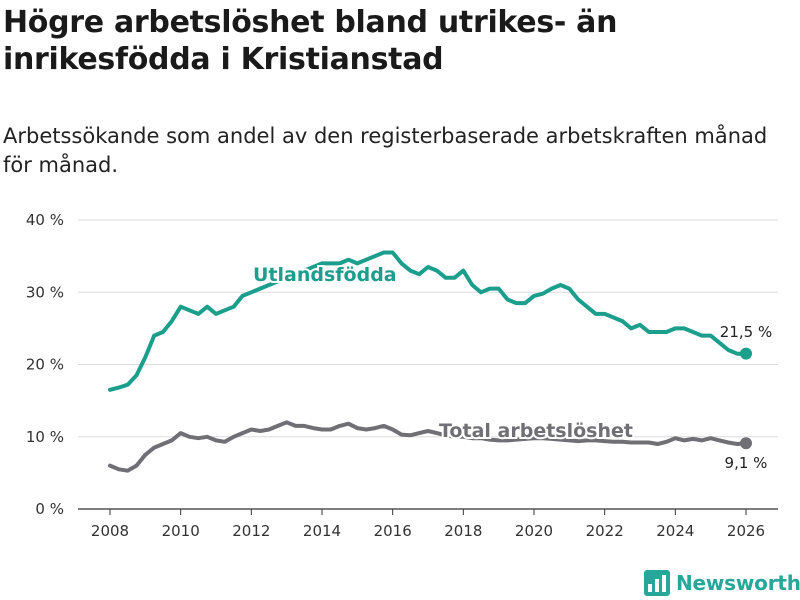 The image size is (800, 600). Describe the element at coordinates (325, 275) in the screenshot. I see `series-label-utlandsf-dda: Utlandsfödda` at that location.